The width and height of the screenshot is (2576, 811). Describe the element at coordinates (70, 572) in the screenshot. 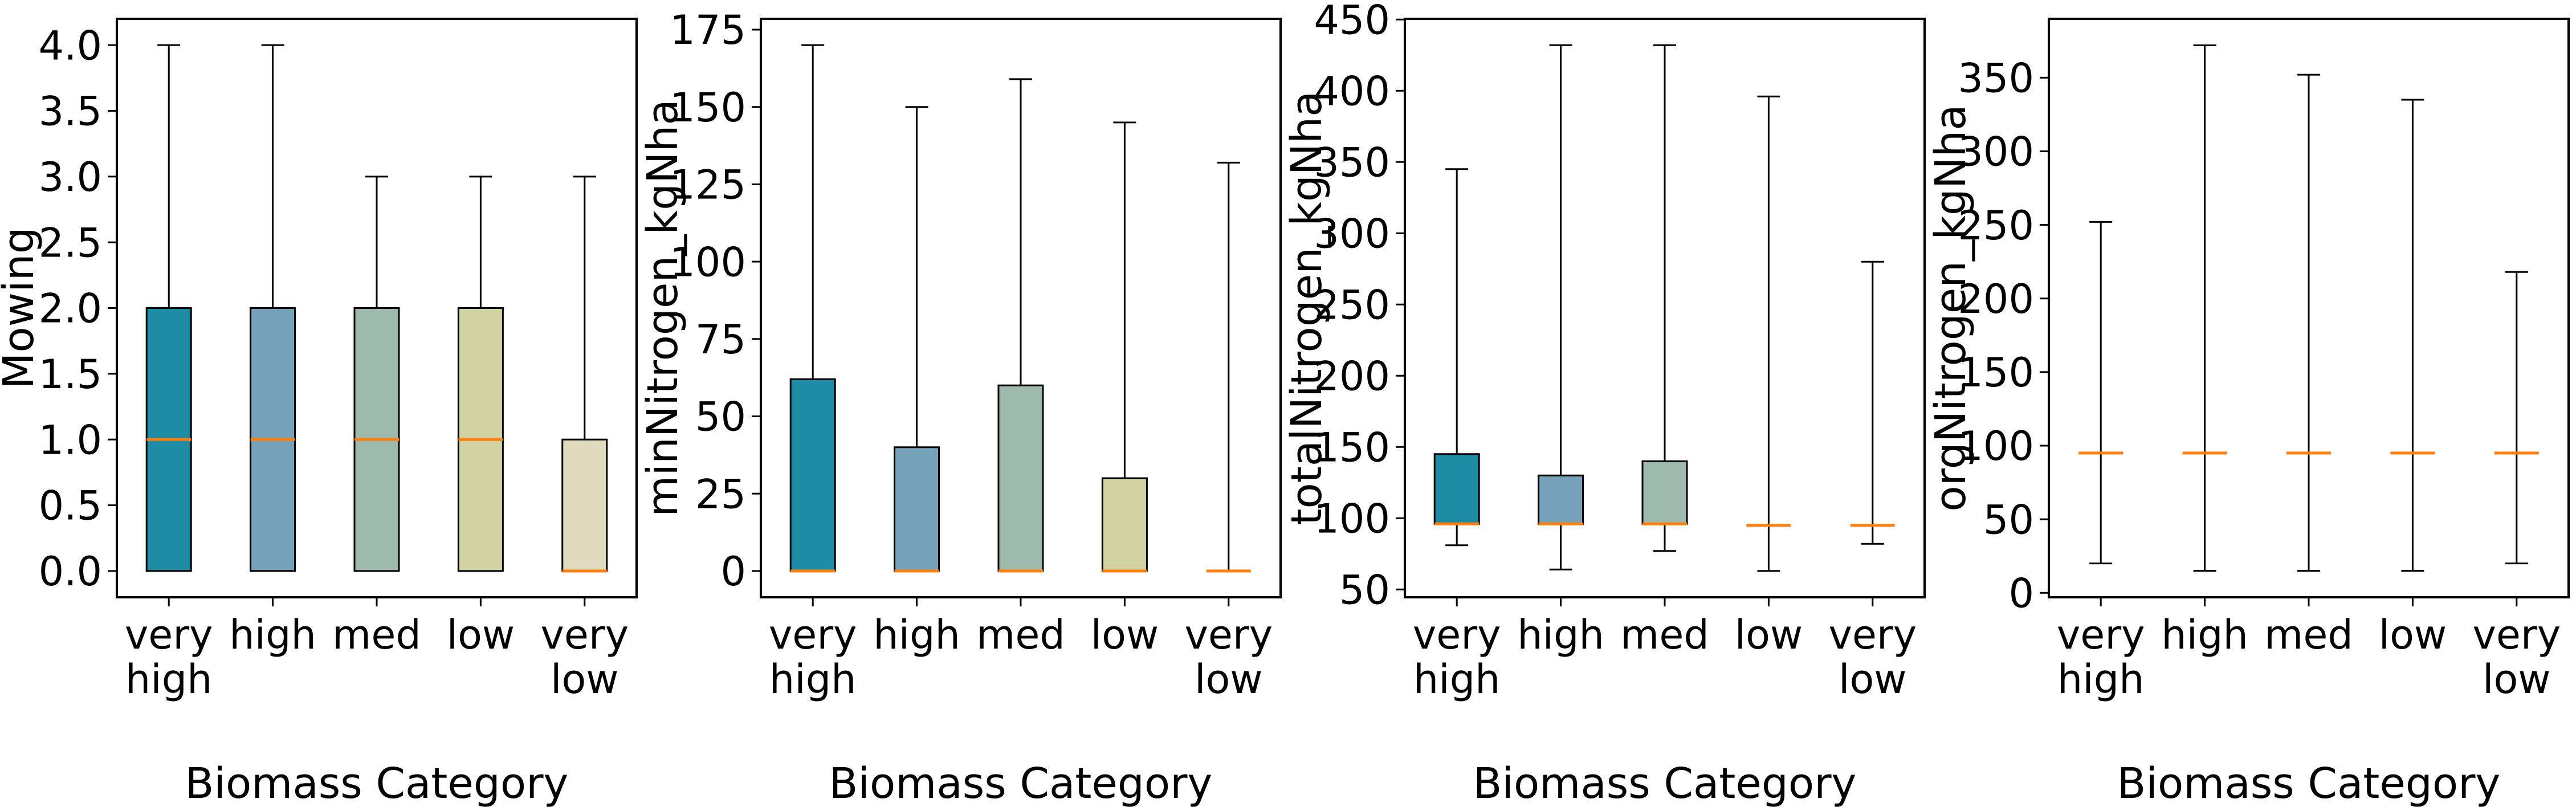

I see `y-tick-label: 0.0` at that location.